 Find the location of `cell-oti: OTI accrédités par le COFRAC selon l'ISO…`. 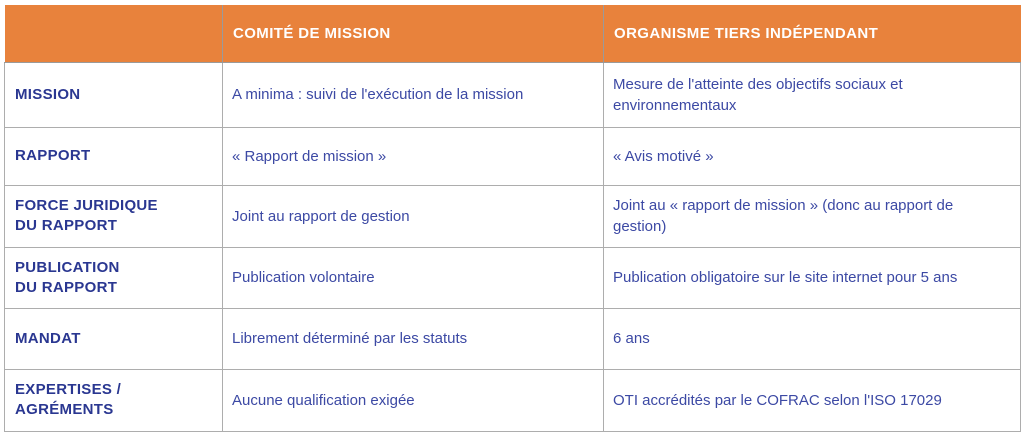

cell-oti: OTI accrédités par le COFRAC selon l'ISO… is located at coordinates (812, 400).